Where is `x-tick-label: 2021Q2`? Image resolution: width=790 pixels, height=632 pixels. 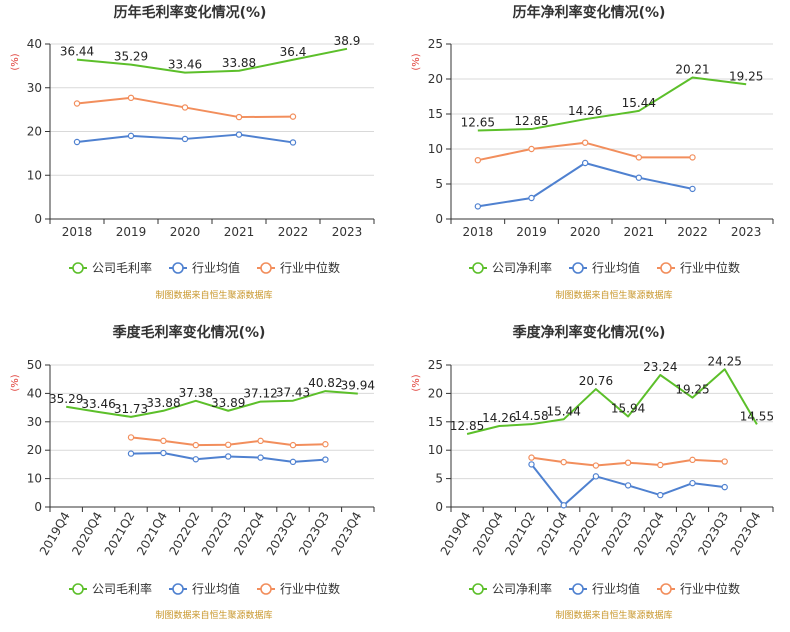
x-tick-label: 2021Q2 is located at coordinates (520, 534).